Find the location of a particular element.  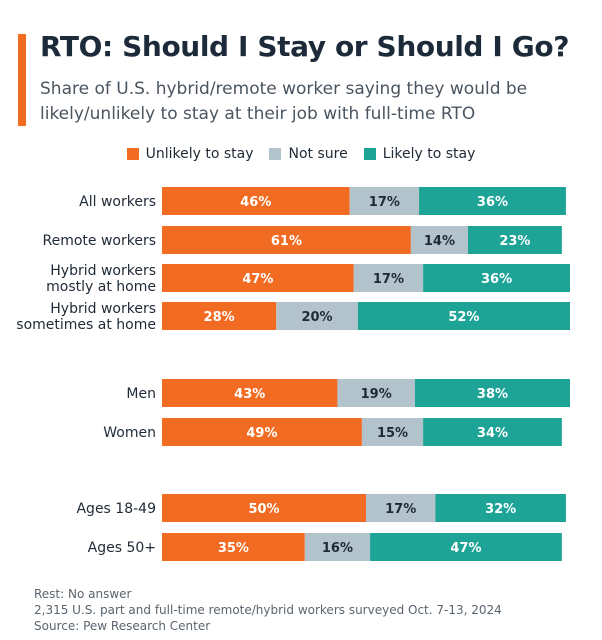

legend-label-unlikely: Unlikely to stay is located at coordinates (199, 154).